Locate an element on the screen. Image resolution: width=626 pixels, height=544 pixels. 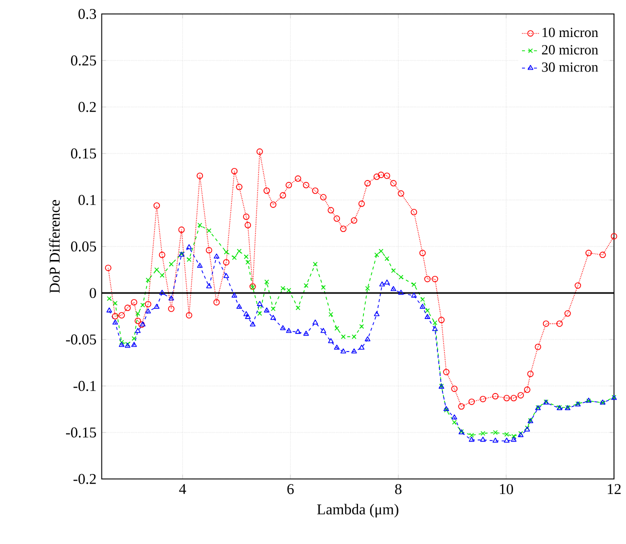
y-tick-label: 0.1 is located at coordinates (87, 200).